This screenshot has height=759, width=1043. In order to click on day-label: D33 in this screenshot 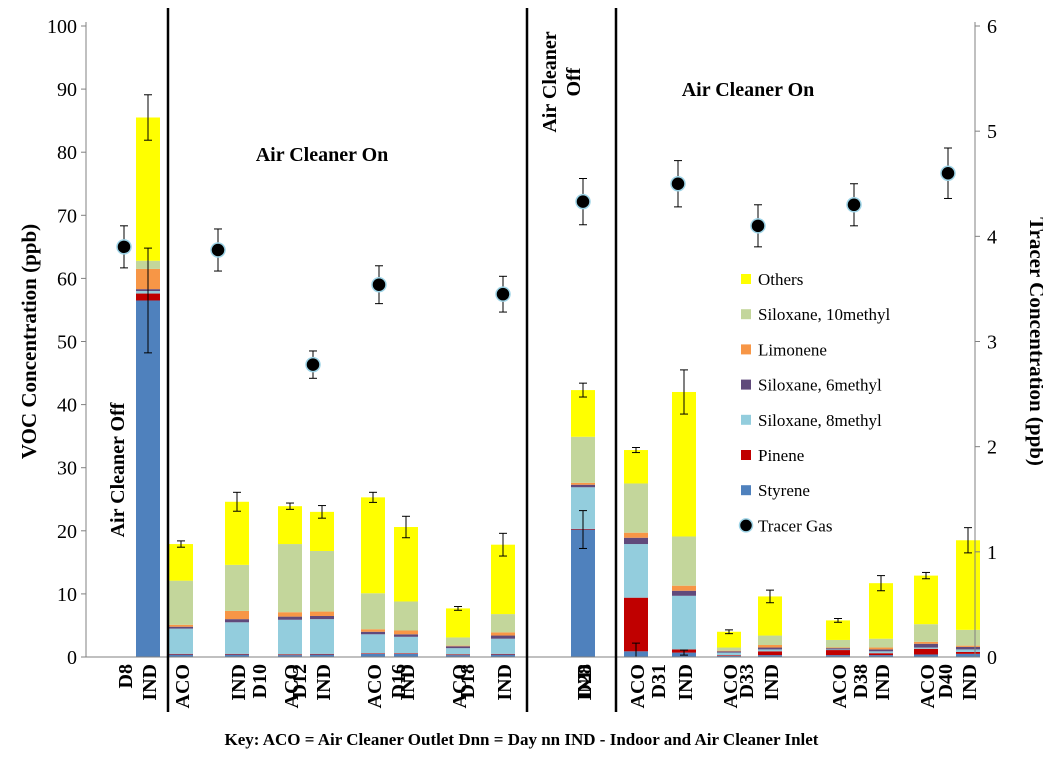, I will do `click(747, 681)`.